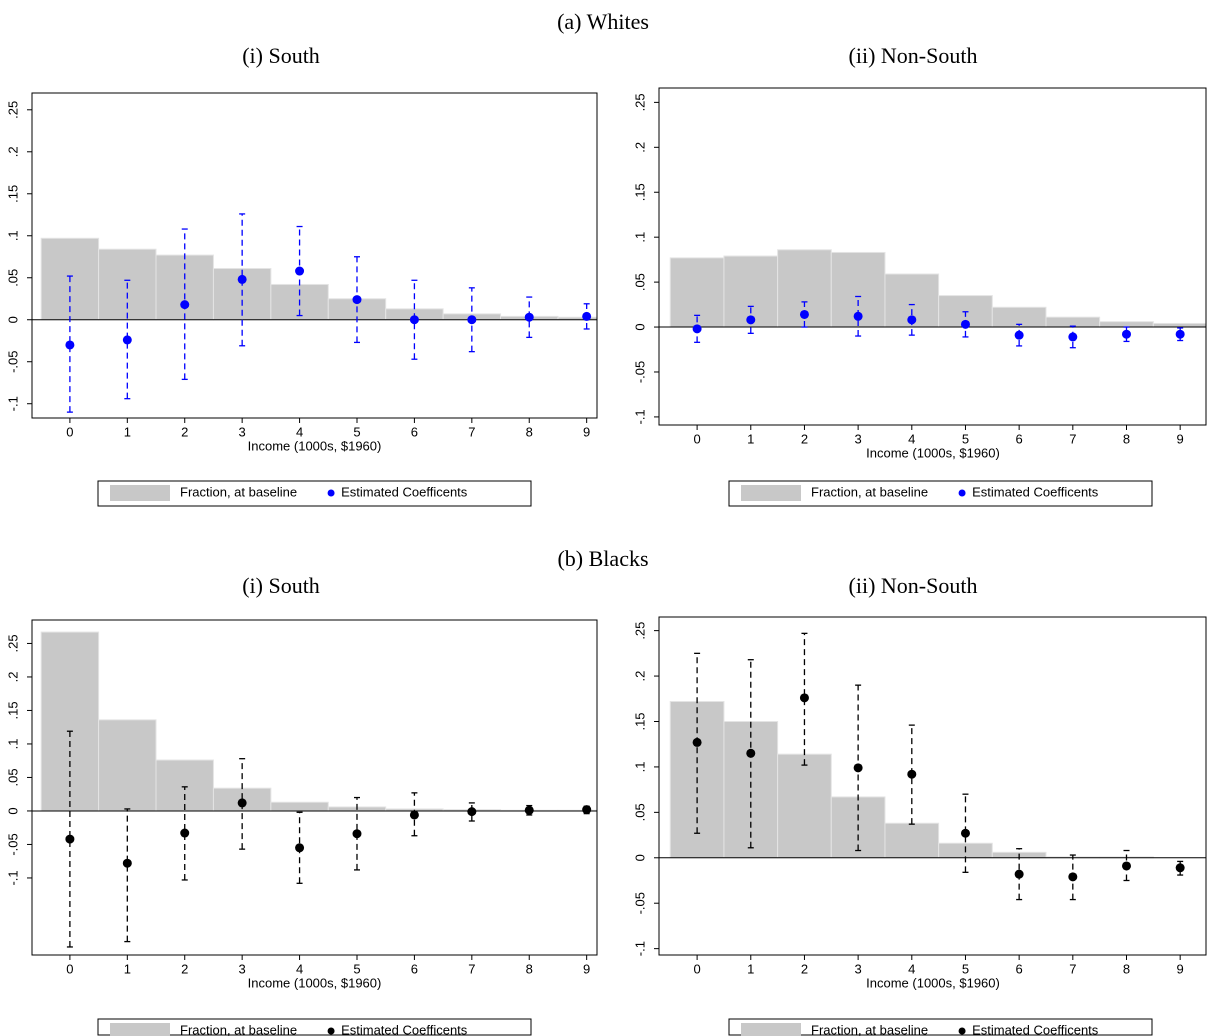 The width and height of the screenshot is (1207, 1036). Describe the element at coordinates (603, 21) in the screenshot. I see `panel-title: (a) Whites` at that location.